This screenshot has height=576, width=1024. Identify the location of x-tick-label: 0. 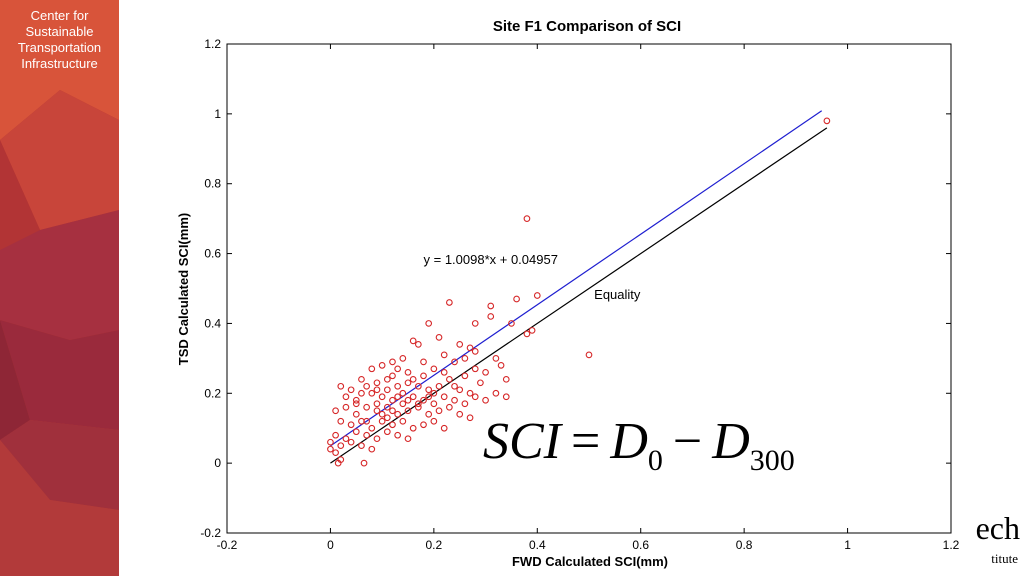
(330, 545).